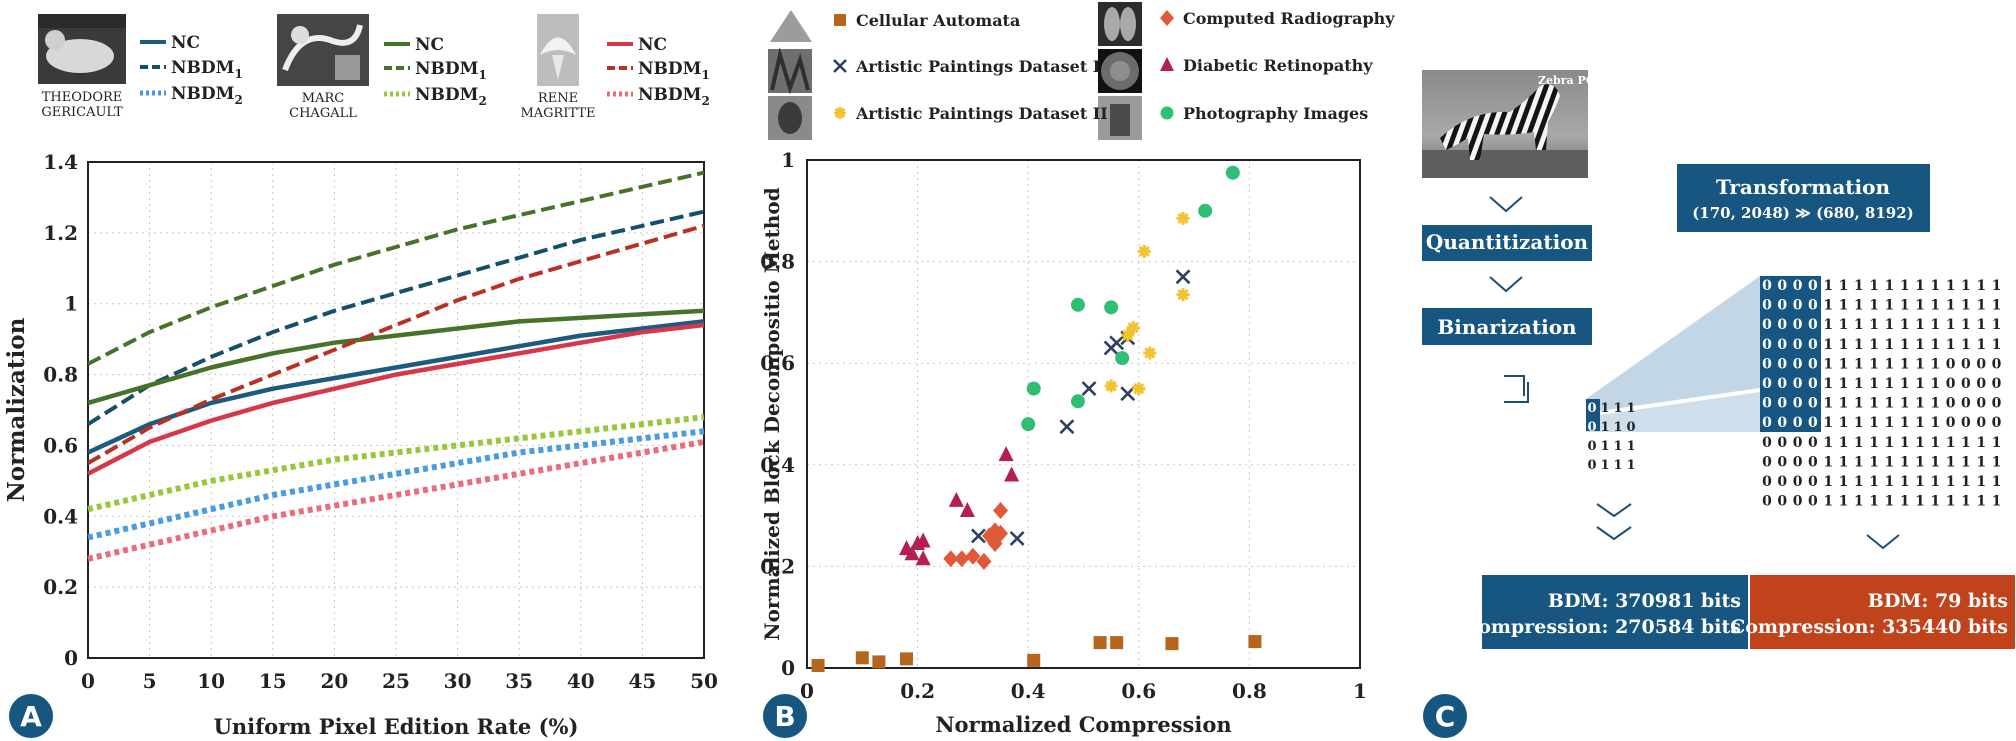 The width and height of the screenshot is (2016, 741). What do you see at coordinates (71, 658) in the screenshot?
I see `y-tick-label: 0` at bounding box center [71, 658].